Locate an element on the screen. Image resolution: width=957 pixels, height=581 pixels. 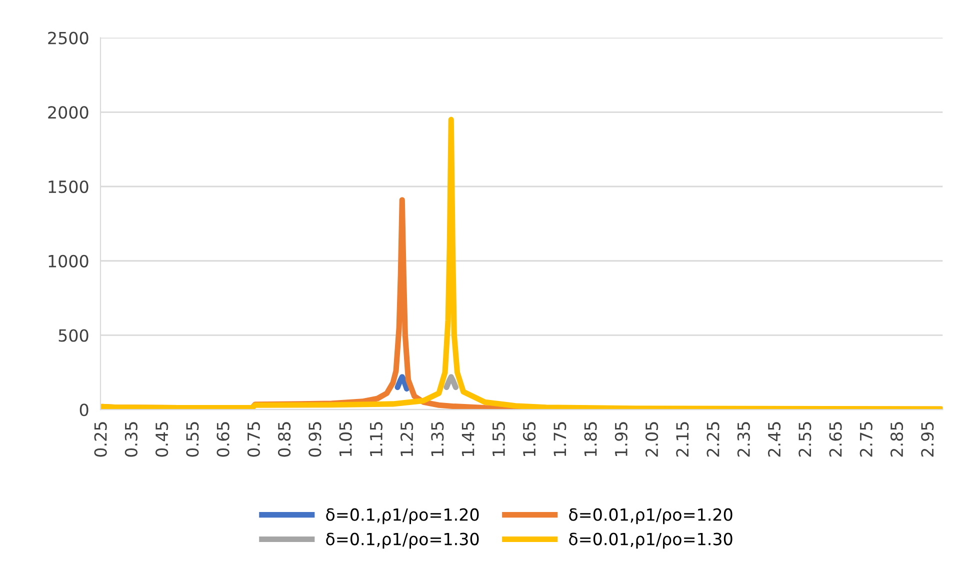
x-tick-label: 0.35 is located at coordinates (131, 439).